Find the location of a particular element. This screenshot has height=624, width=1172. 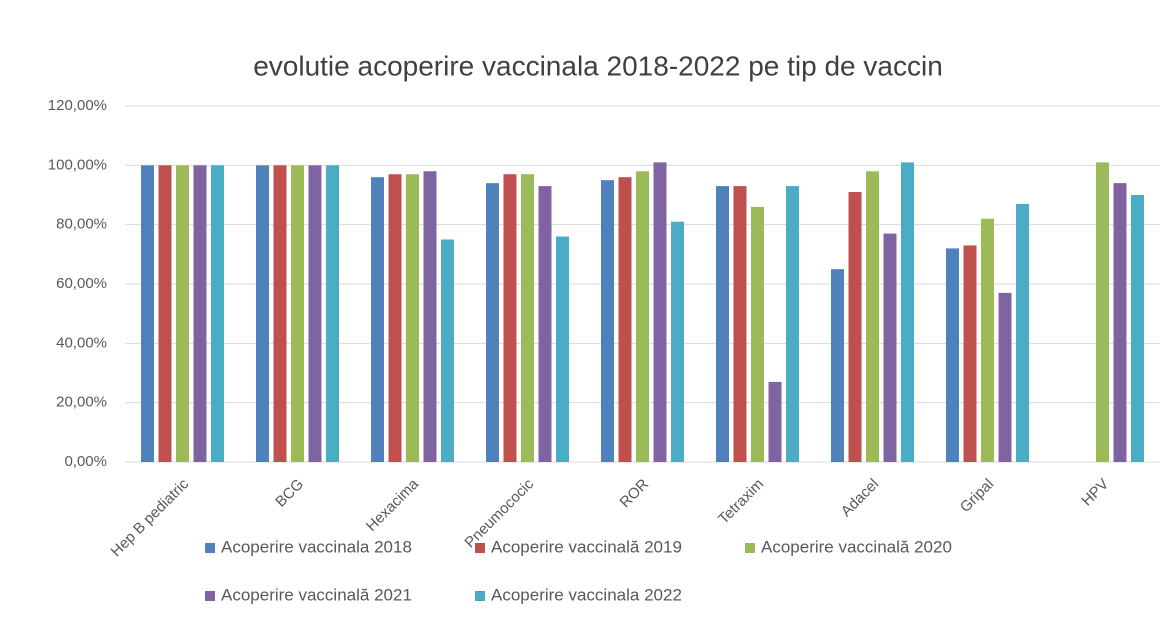

legend-label: Acoperire vaccinala 2018 is located at coordinates (316, 546).